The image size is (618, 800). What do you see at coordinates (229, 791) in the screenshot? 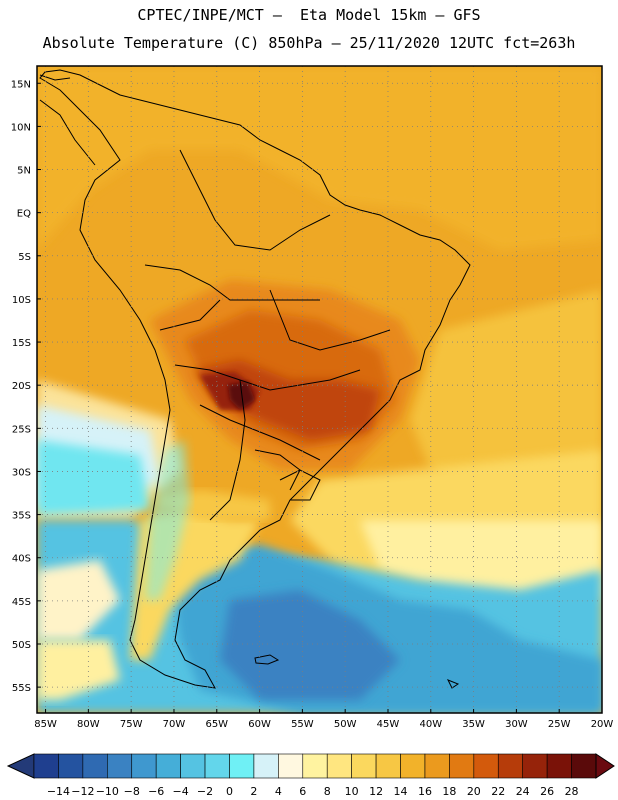
I see `colorbar-label: 0` at bounding box center [229, 791].